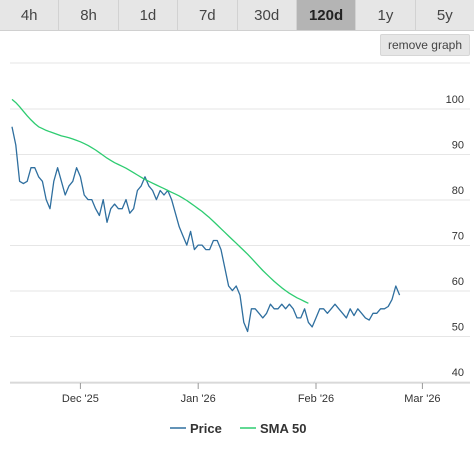 Image resolution: width=474 pixels, height=455 pixels. I want to click on y-tick-label: 60, so click(458, 282).